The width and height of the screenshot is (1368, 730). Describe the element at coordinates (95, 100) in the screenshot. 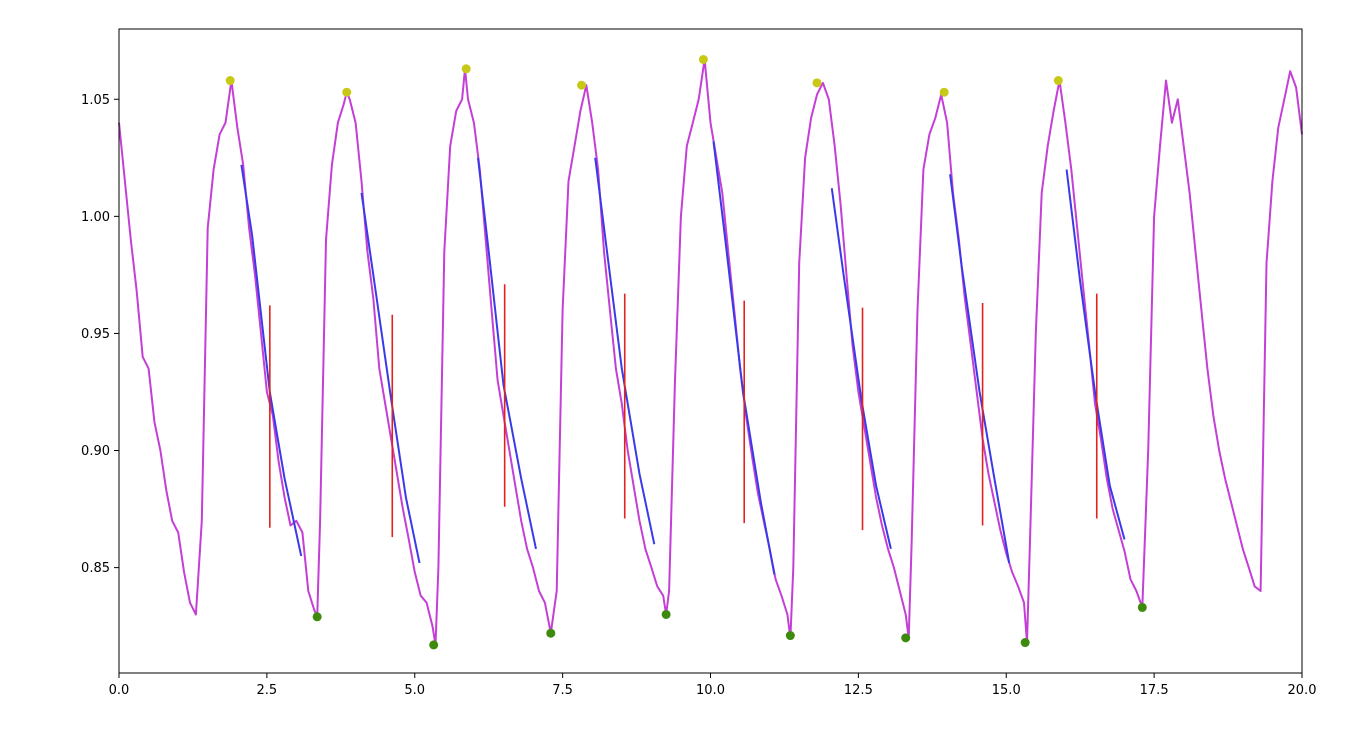

I see `y-tick-label: 1.05` at that location.